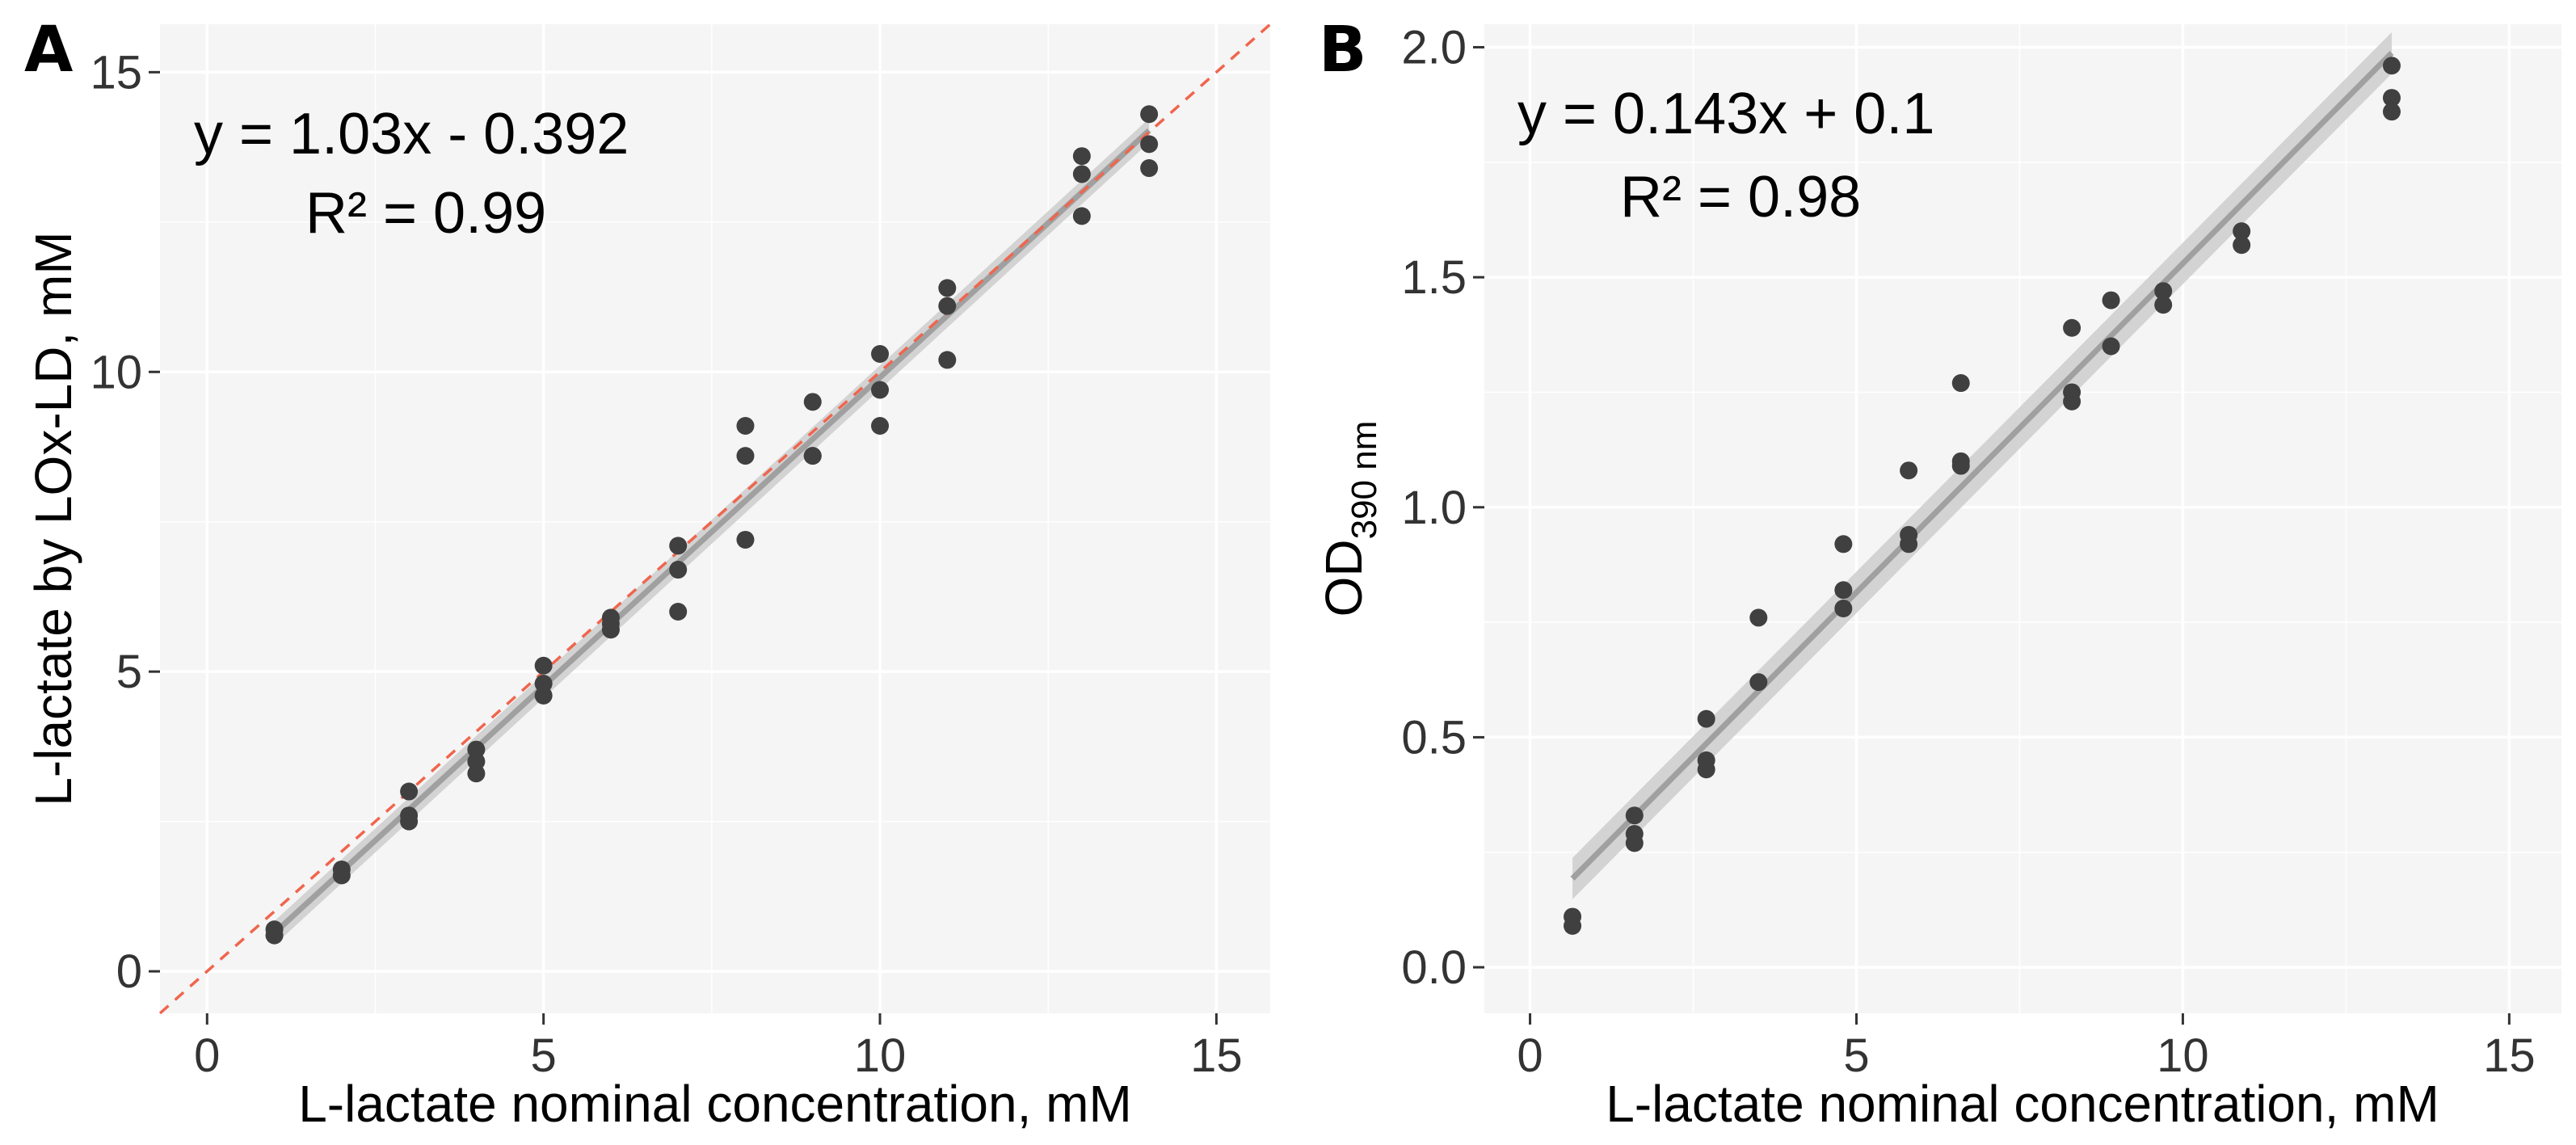  What do you see at coordinates (411, 134) in the screenshot?
I see `panel-a-equation: y = 1.03x - 0.392` at bounding box center [411, 134].